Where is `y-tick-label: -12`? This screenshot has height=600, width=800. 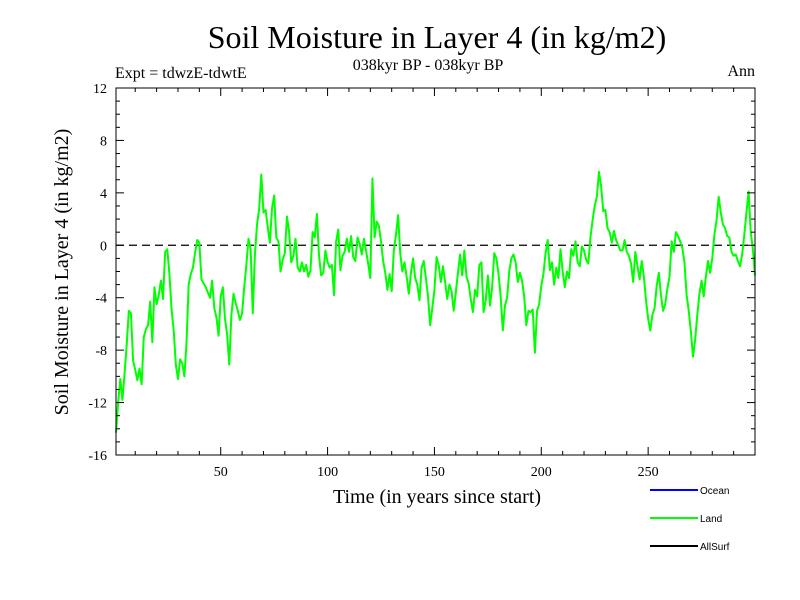
y-tick-label: -12 is located at coordinates (97, 404).